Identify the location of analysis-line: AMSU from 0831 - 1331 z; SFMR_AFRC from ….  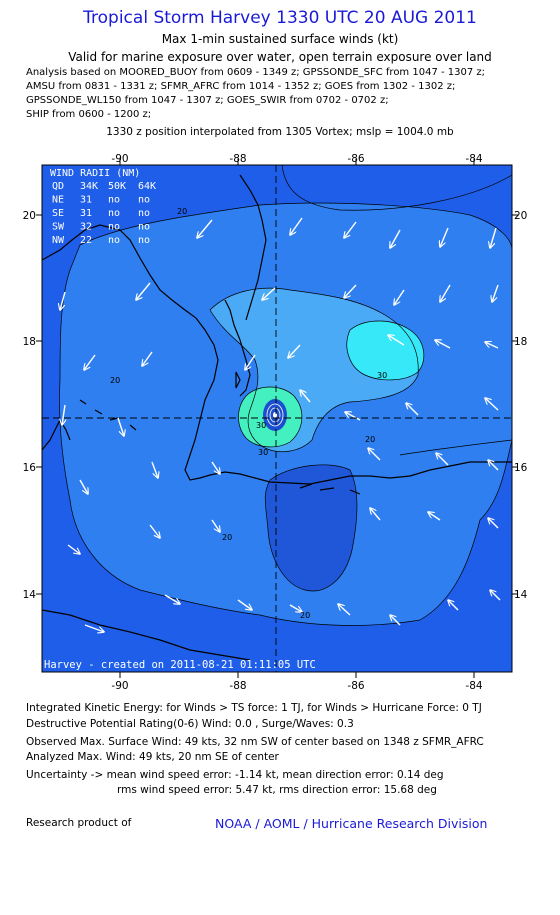
(241, 86).